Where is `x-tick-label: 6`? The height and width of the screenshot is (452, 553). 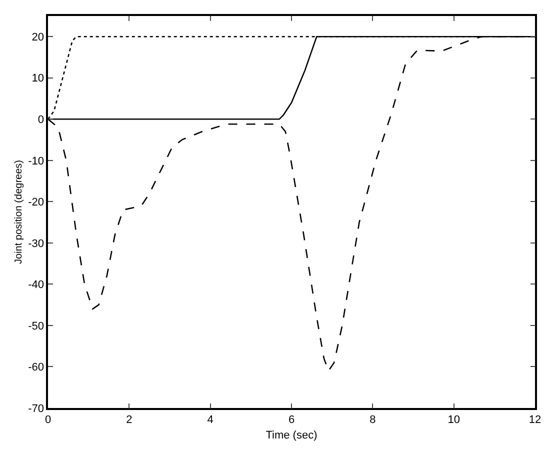
x-tick-label: 6 is located at coordinates (291, 420).